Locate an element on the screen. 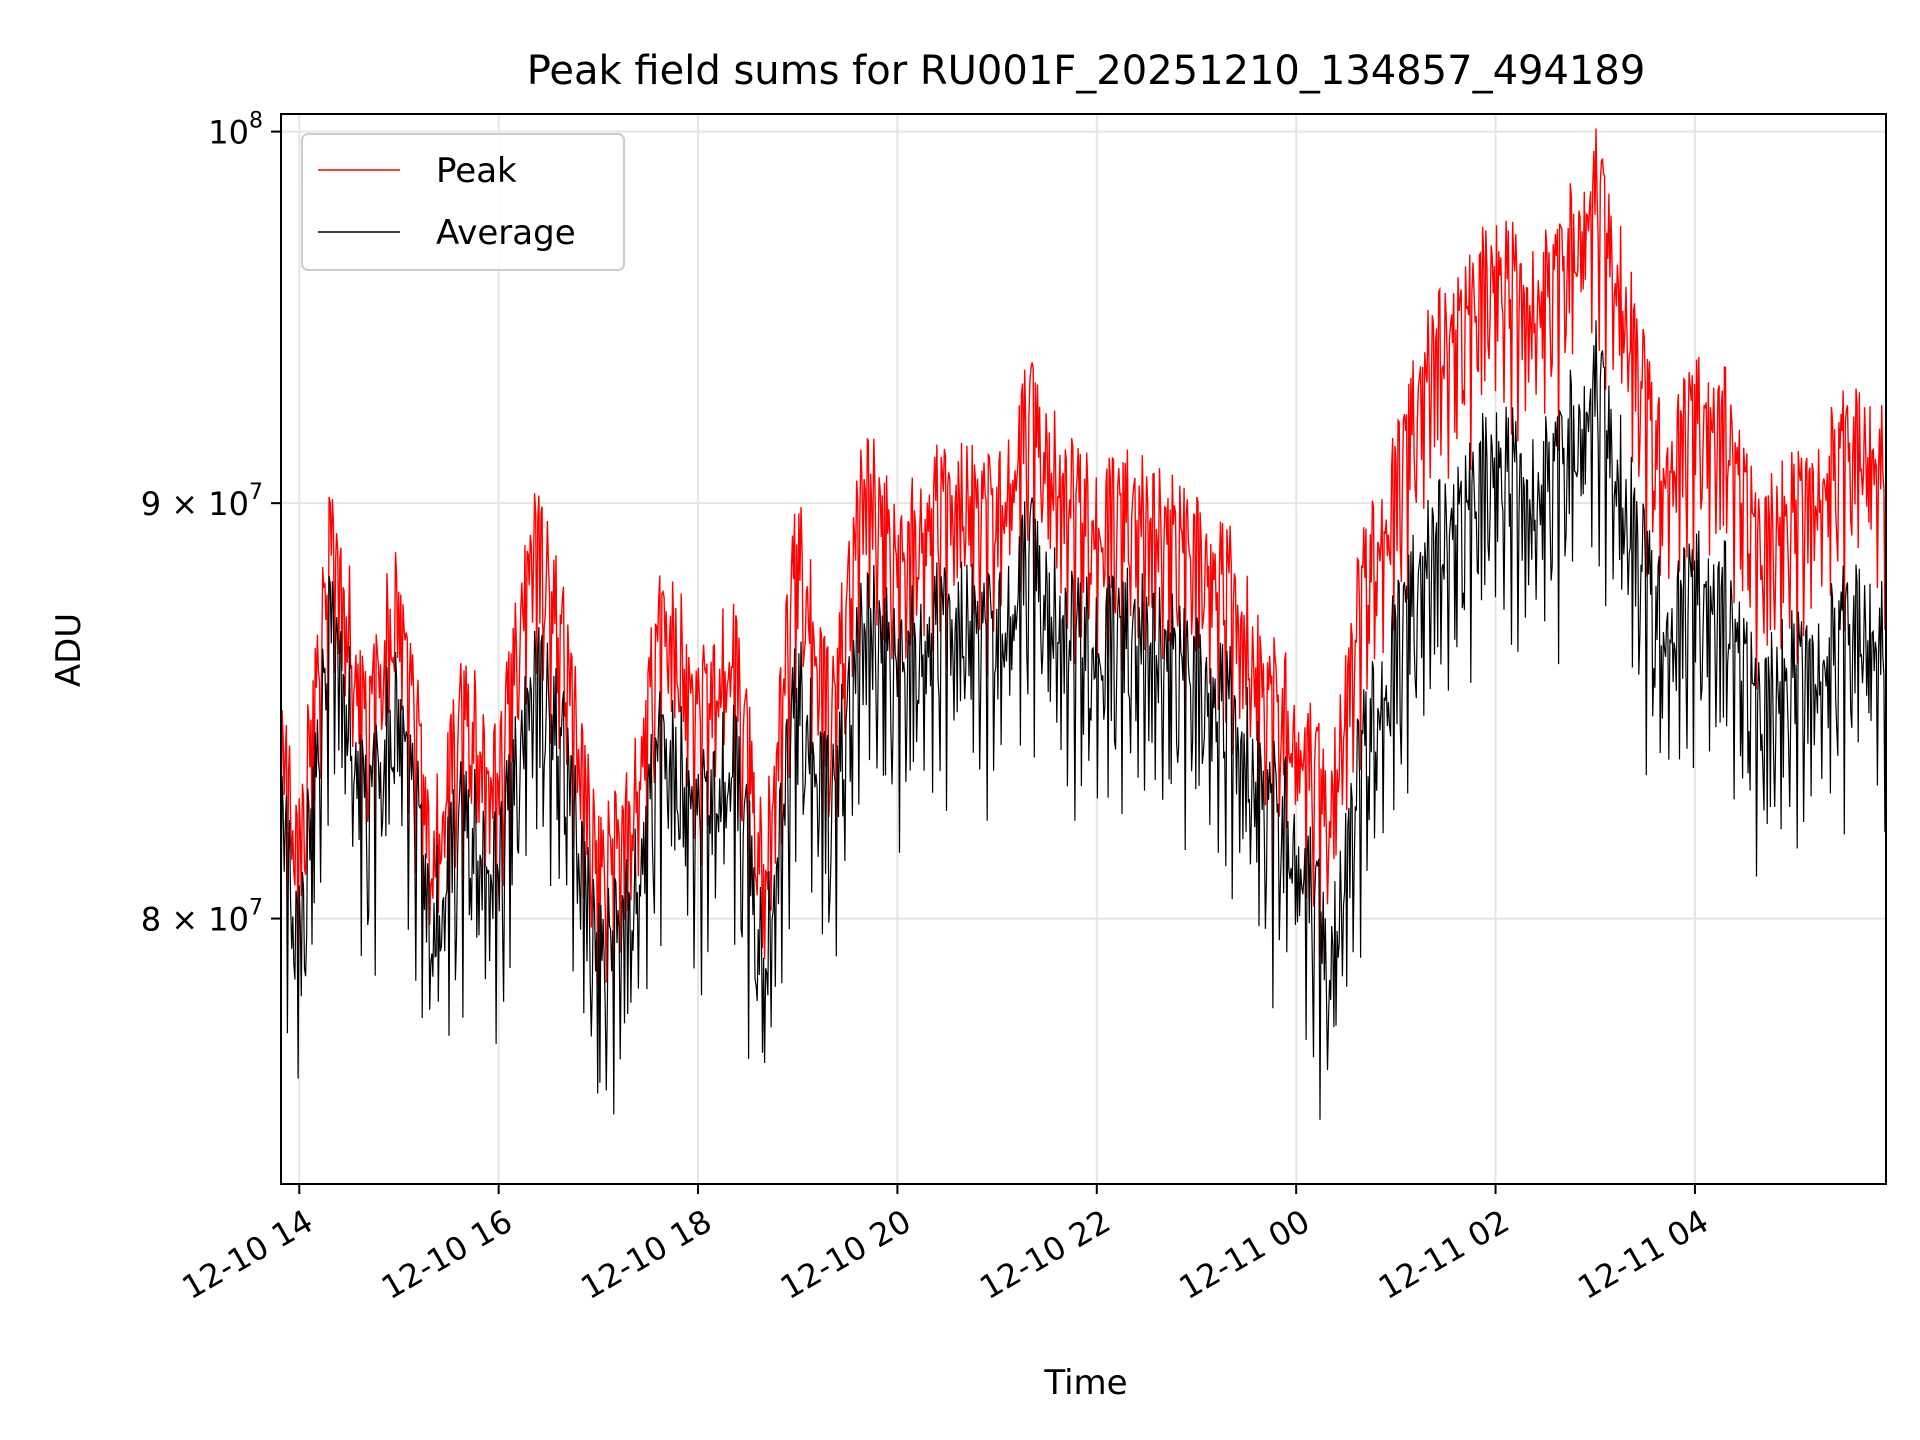  y-tick-label: 8 × 107 is located at coordinates (202, 917).